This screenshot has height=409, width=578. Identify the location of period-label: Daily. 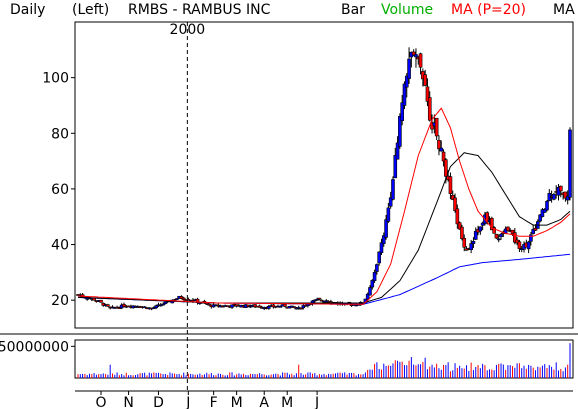
(28, 10).